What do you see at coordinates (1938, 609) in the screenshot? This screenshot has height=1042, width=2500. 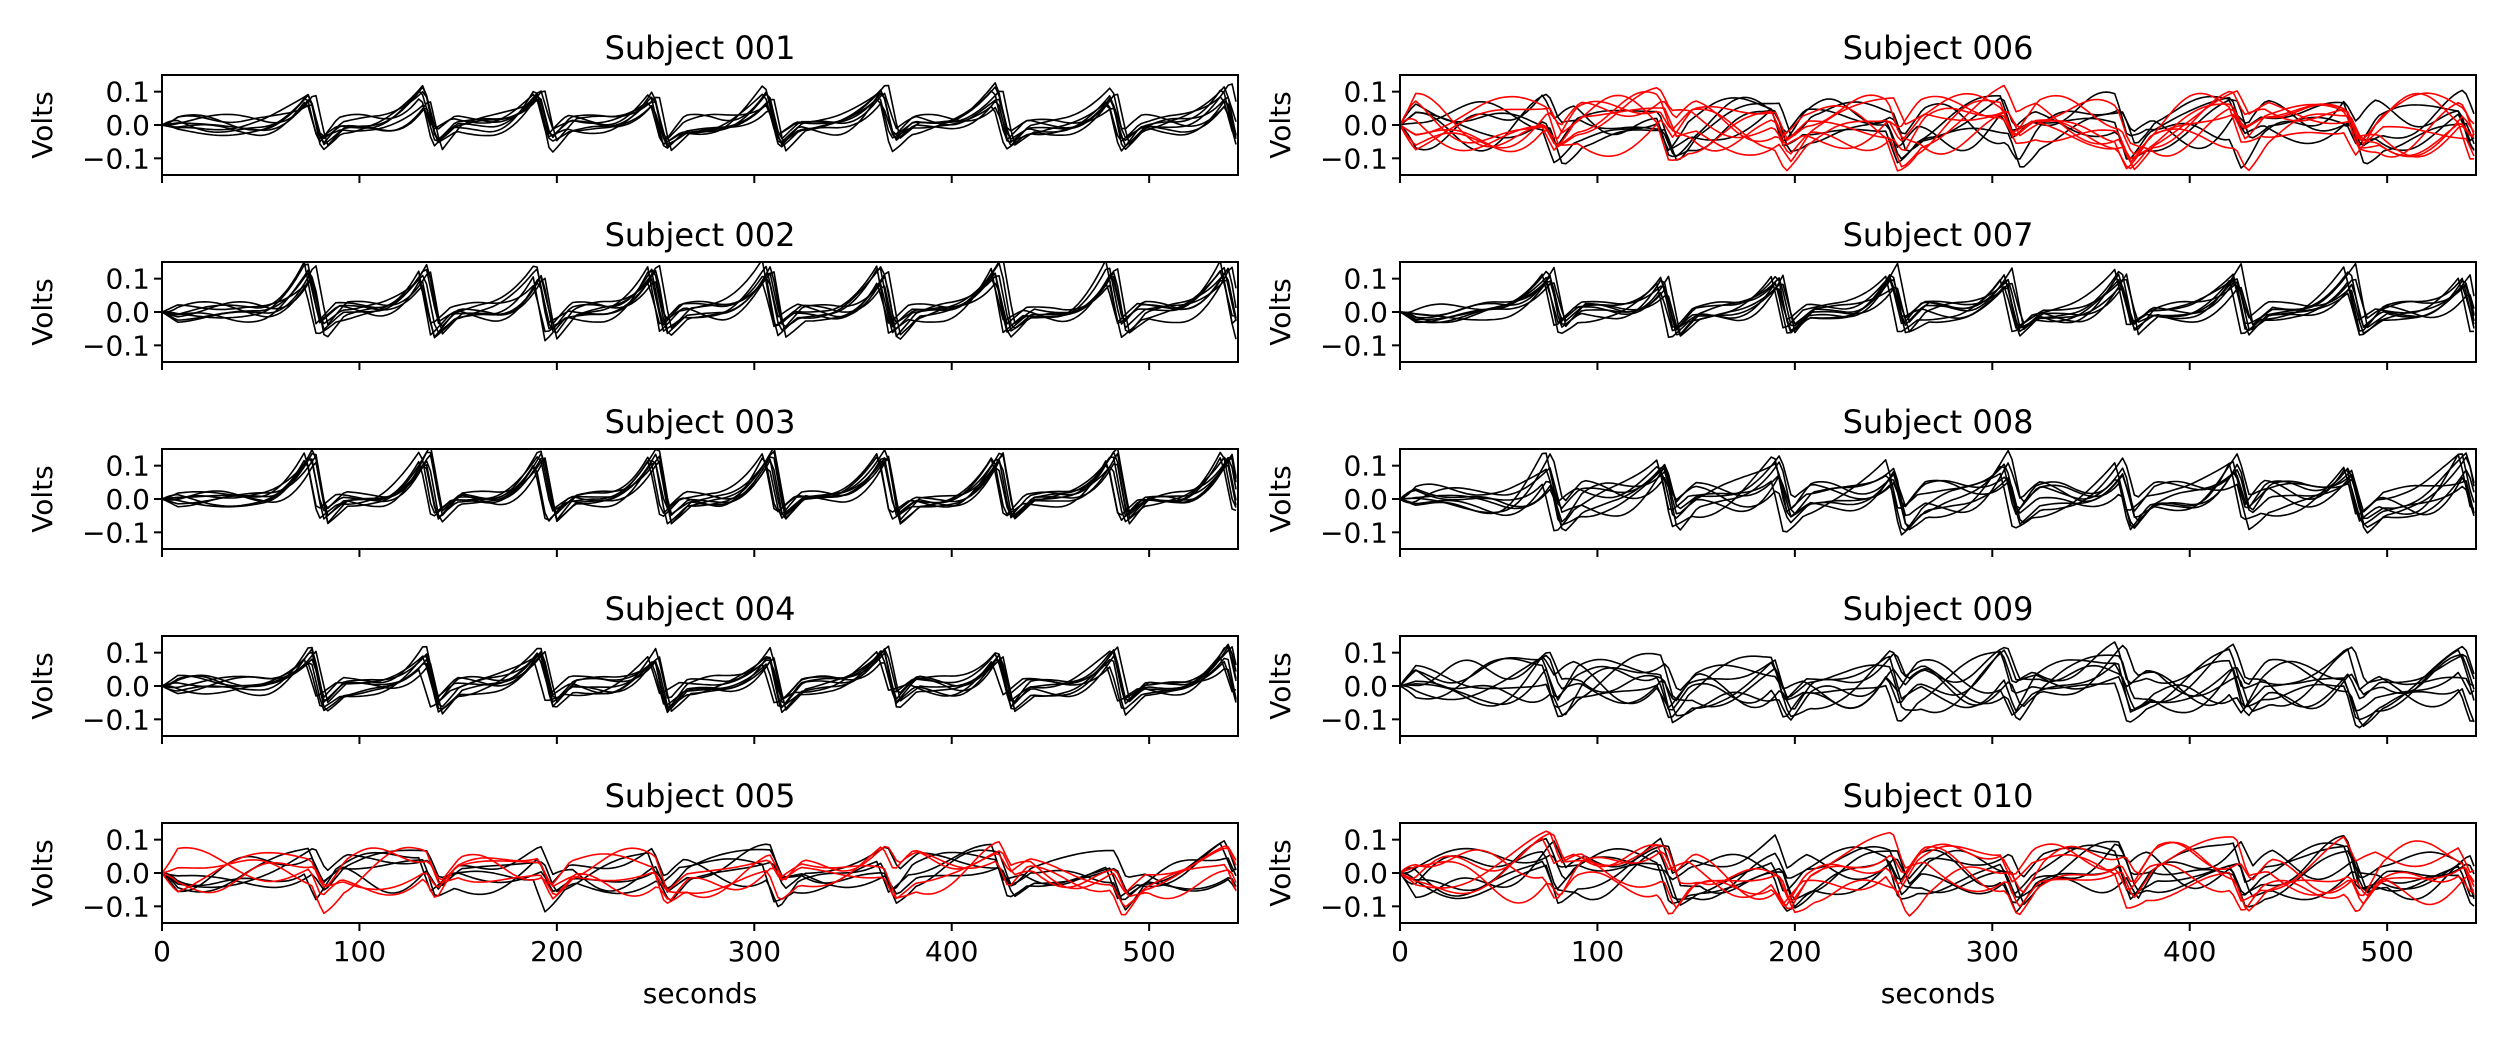 I see `panel-title: Subject 009` at bounding box center [1938, 609].